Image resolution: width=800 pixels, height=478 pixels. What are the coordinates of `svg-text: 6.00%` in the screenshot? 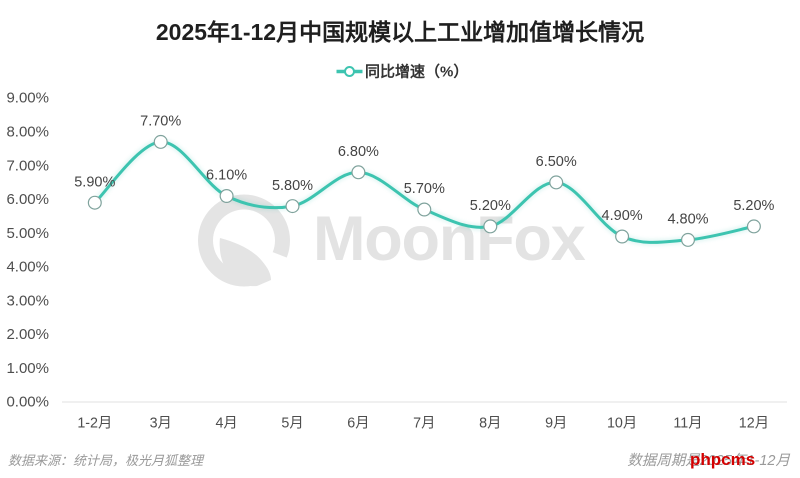 It's located at (27, 199).